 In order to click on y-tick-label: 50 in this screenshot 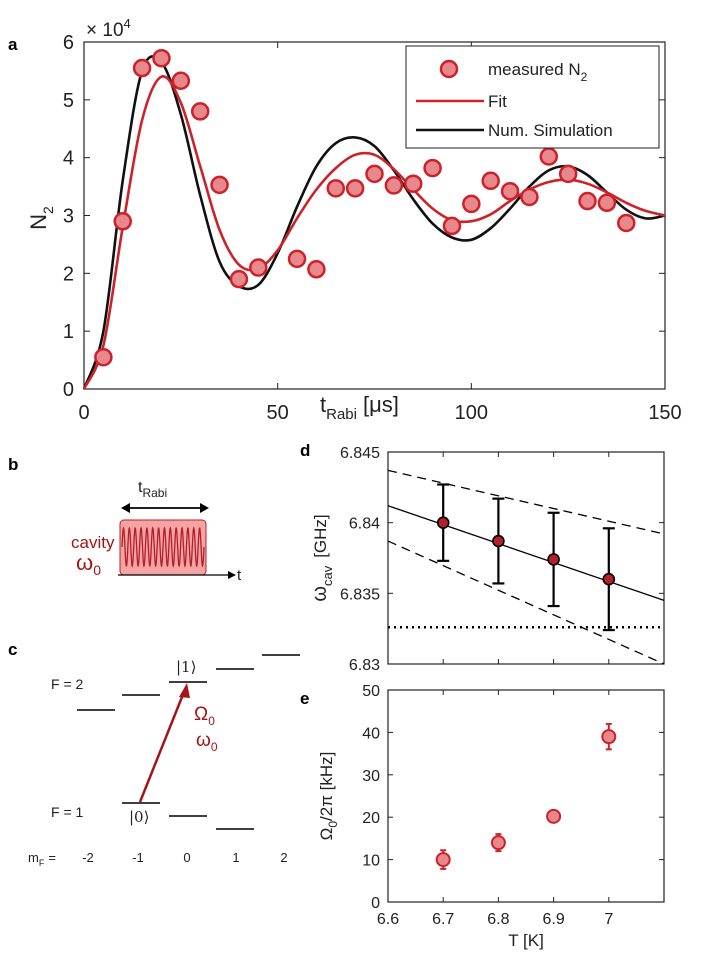, I will do `click(371, 691)`.